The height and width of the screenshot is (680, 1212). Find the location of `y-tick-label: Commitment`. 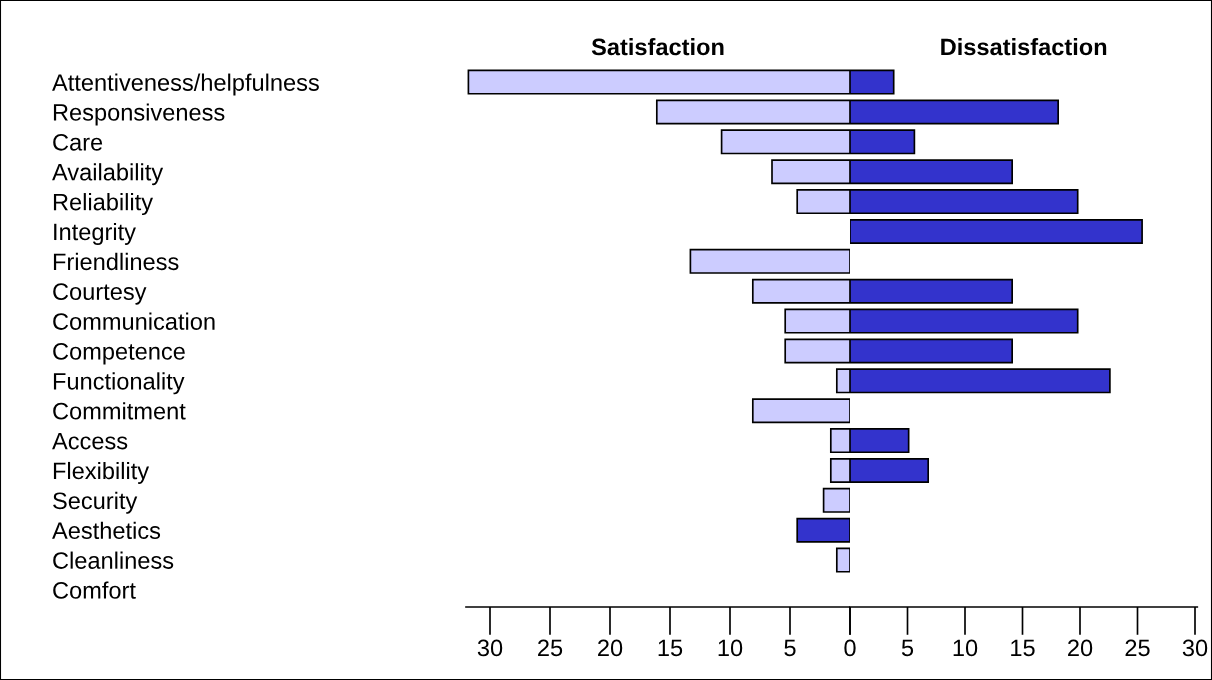

y-tick-label: Commitment is located at coordinates (119, 411).